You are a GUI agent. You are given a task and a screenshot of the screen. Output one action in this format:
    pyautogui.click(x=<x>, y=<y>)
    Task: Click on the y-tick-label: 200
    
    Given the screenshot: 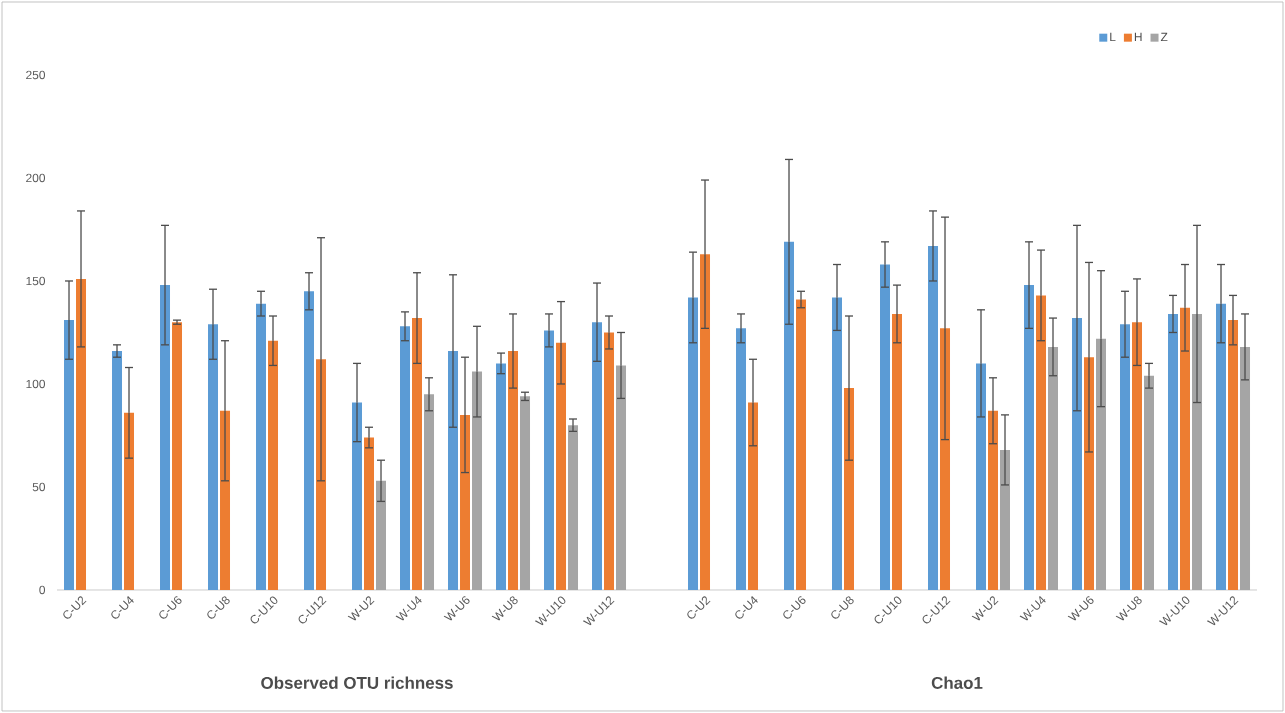 What is the action you would take?
    pyautogui.click(x=36, y=178)
    